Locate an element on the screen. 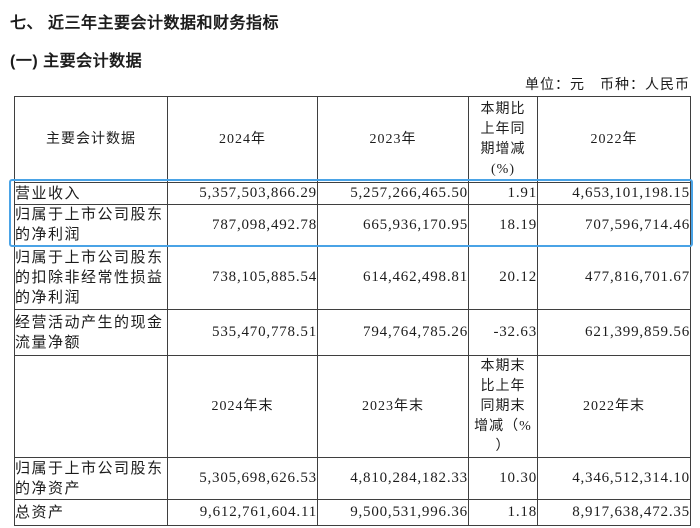 This screenshot has width=700, height=528. header-year-end-2023: 2023年末 is located at coordinates (393, 406).